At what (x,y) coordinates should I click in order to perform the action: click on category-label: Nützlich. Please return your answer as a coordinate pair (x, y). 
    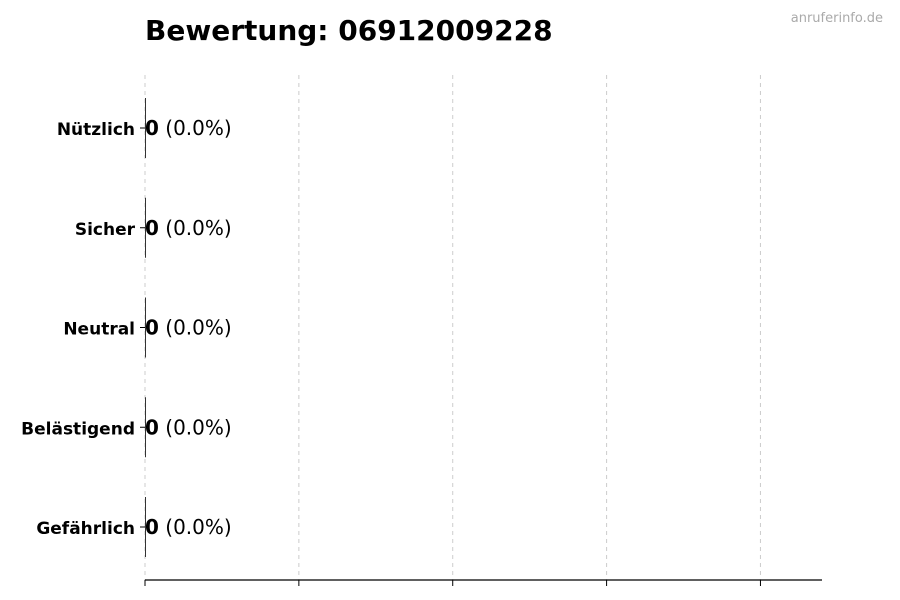
    Looking at the image, I should click on (96, 130).